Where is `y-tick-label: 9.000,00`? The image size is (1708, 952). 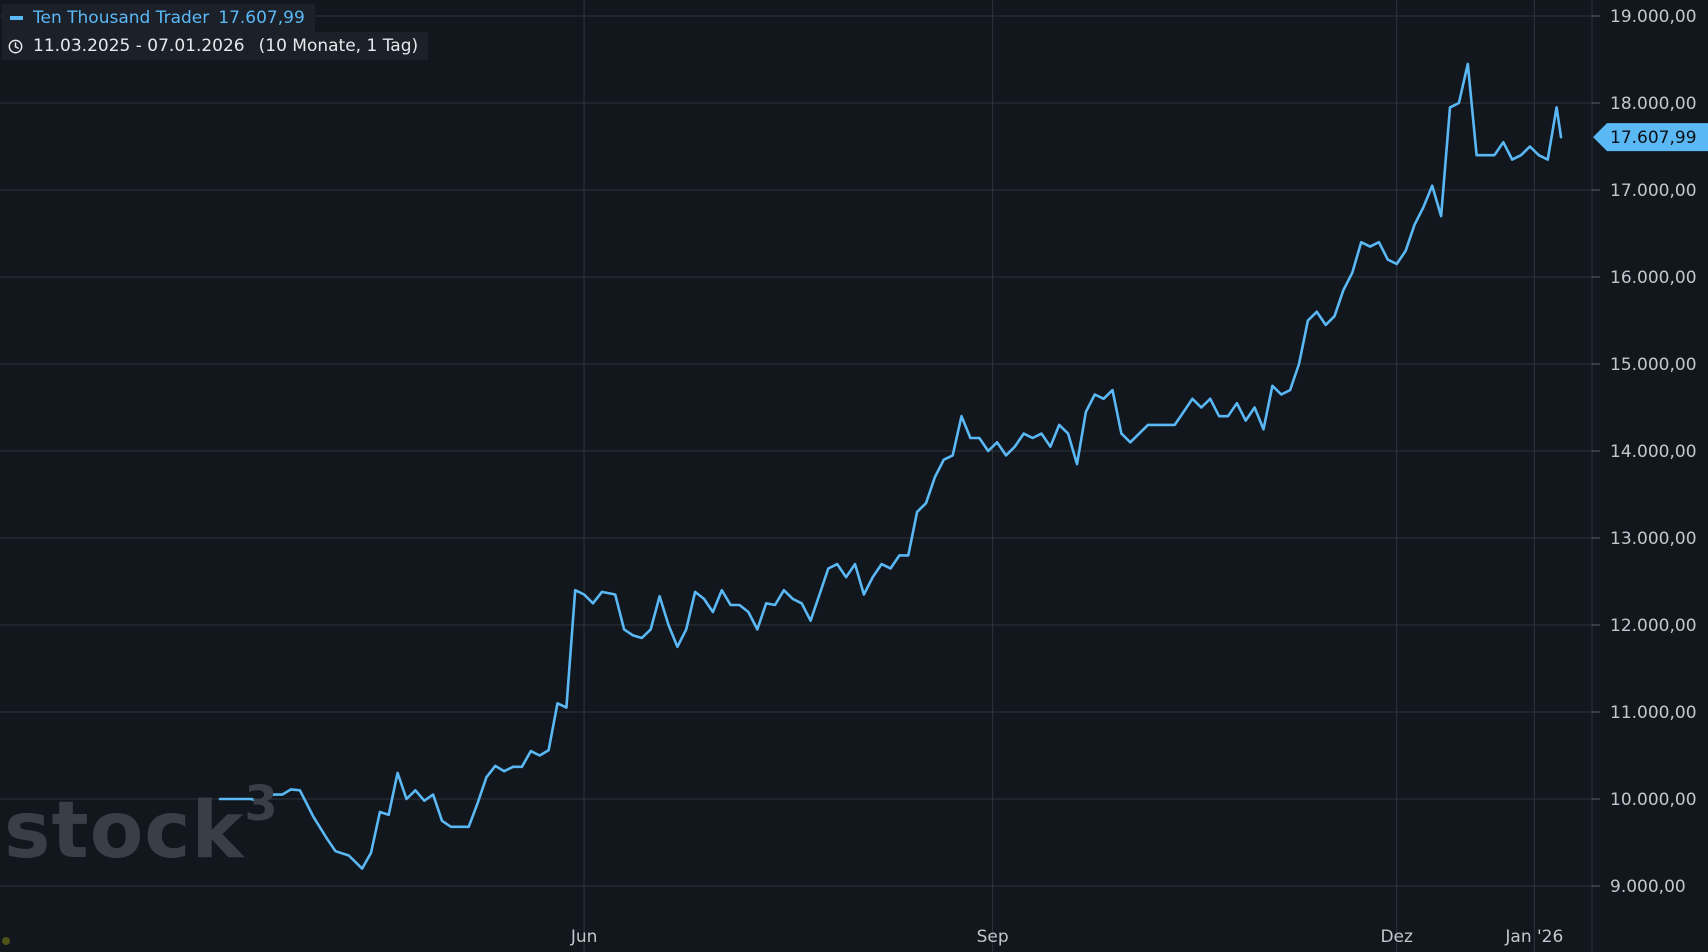
y-tick-label: 9.000,00 is located at coordinates (1648, 887).